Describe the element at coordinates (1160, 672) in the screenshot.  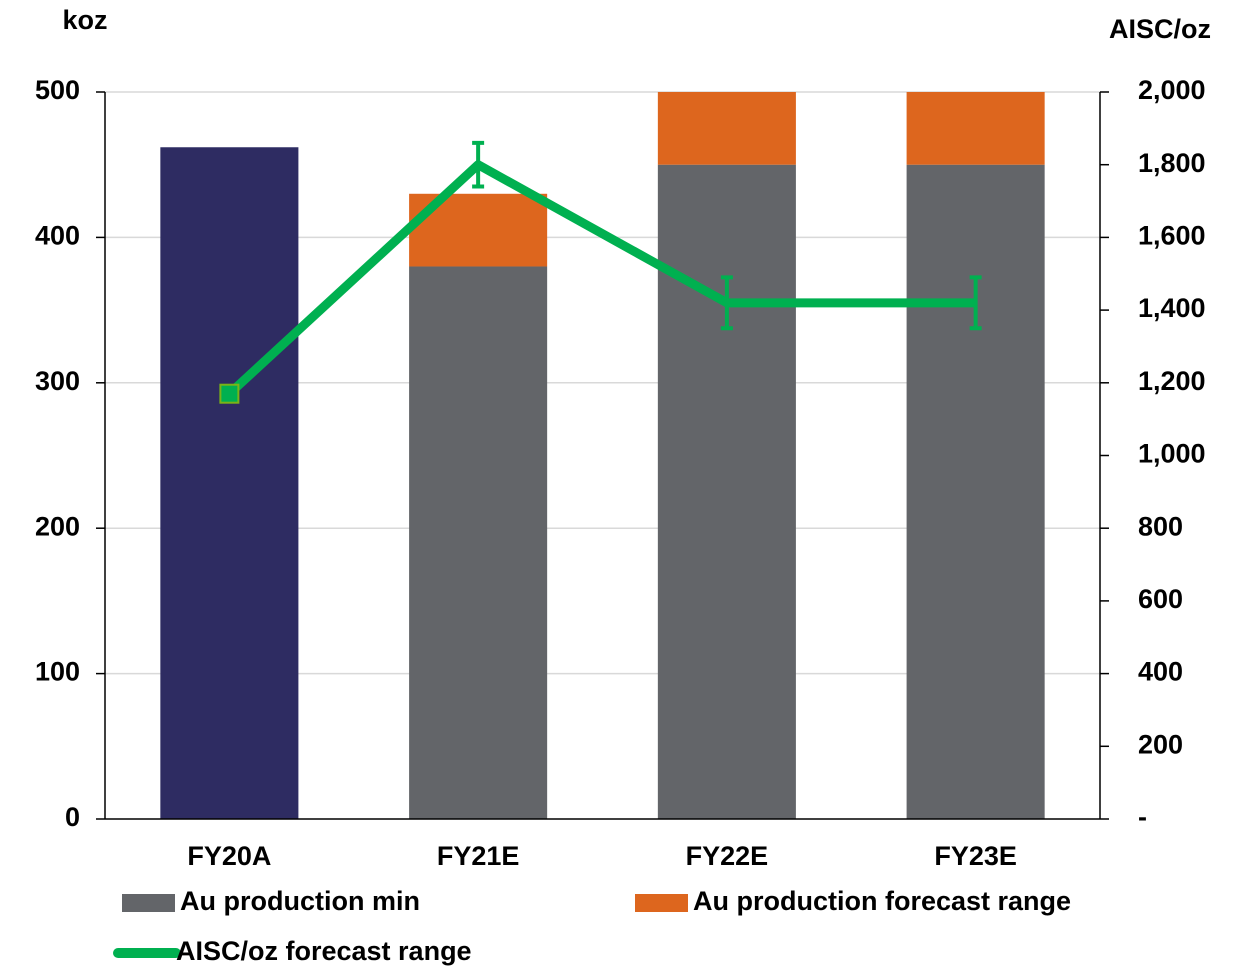
I see `y2-tick-label: 400` at that location.